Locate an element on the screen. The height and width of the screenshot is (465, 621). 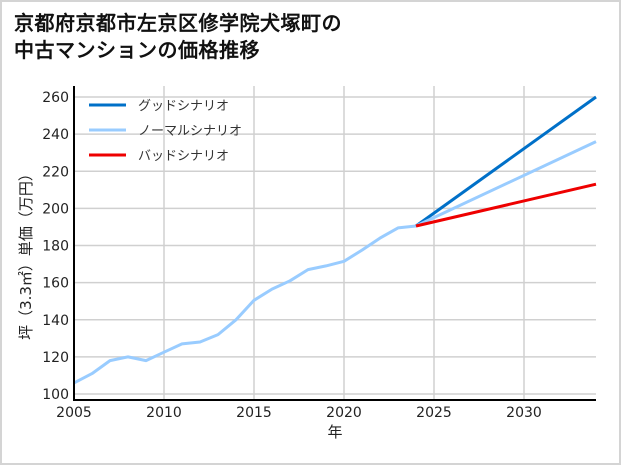
y-tick-label: 220 is located at coordinates (55, 172).